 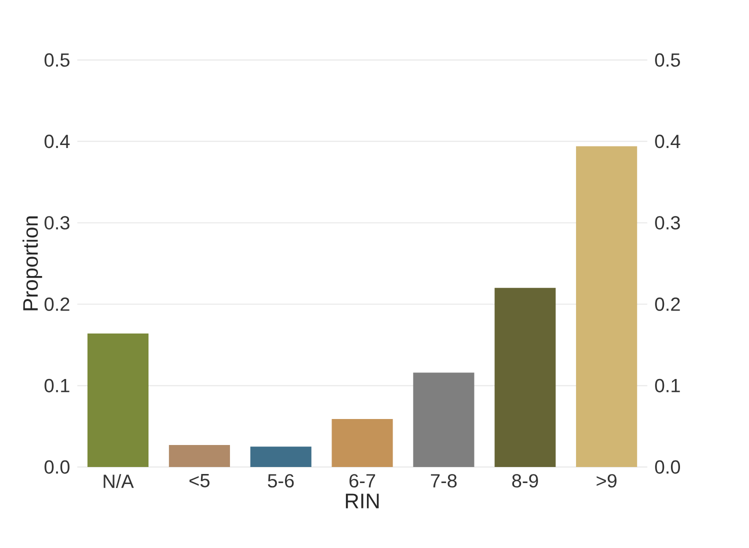 I want to click on y2-tick-label: 0.0, so click(x=667, y=467).